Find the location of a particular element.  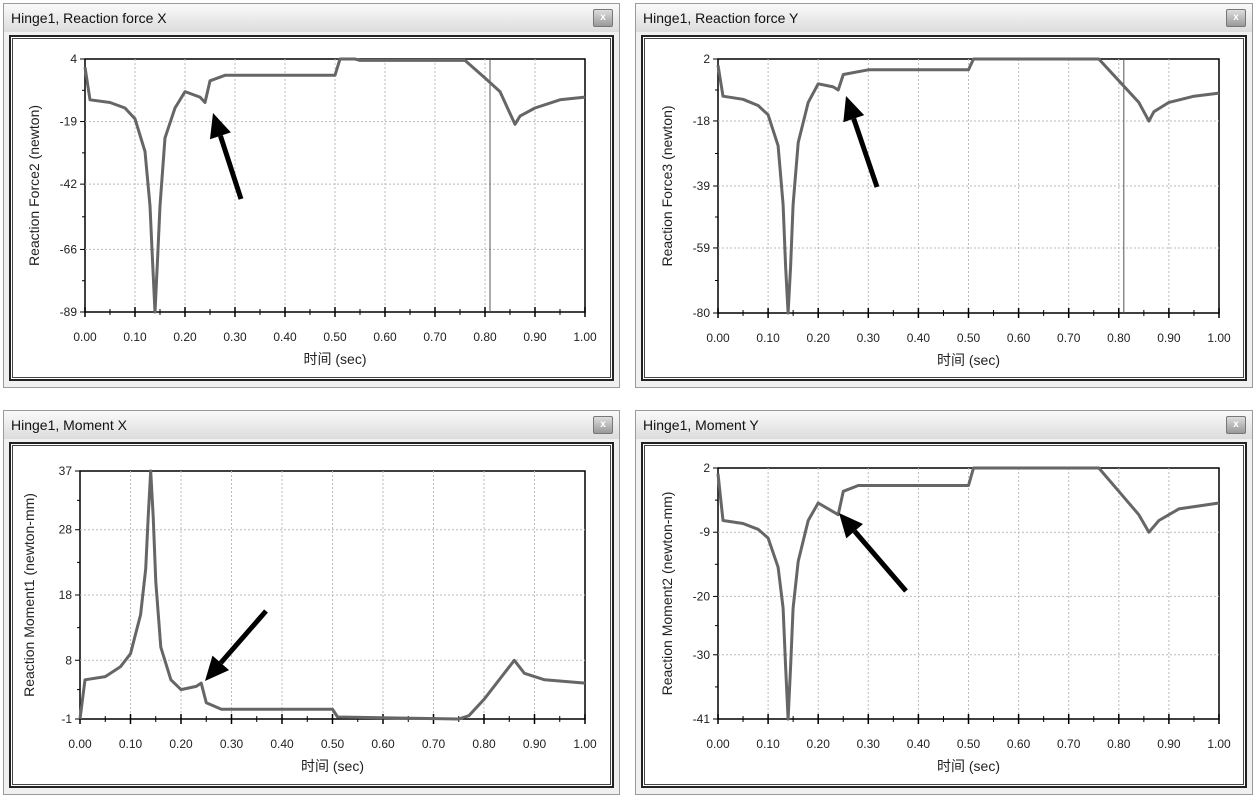

y-tick-label: -19 is located at coordinates (69, 122).